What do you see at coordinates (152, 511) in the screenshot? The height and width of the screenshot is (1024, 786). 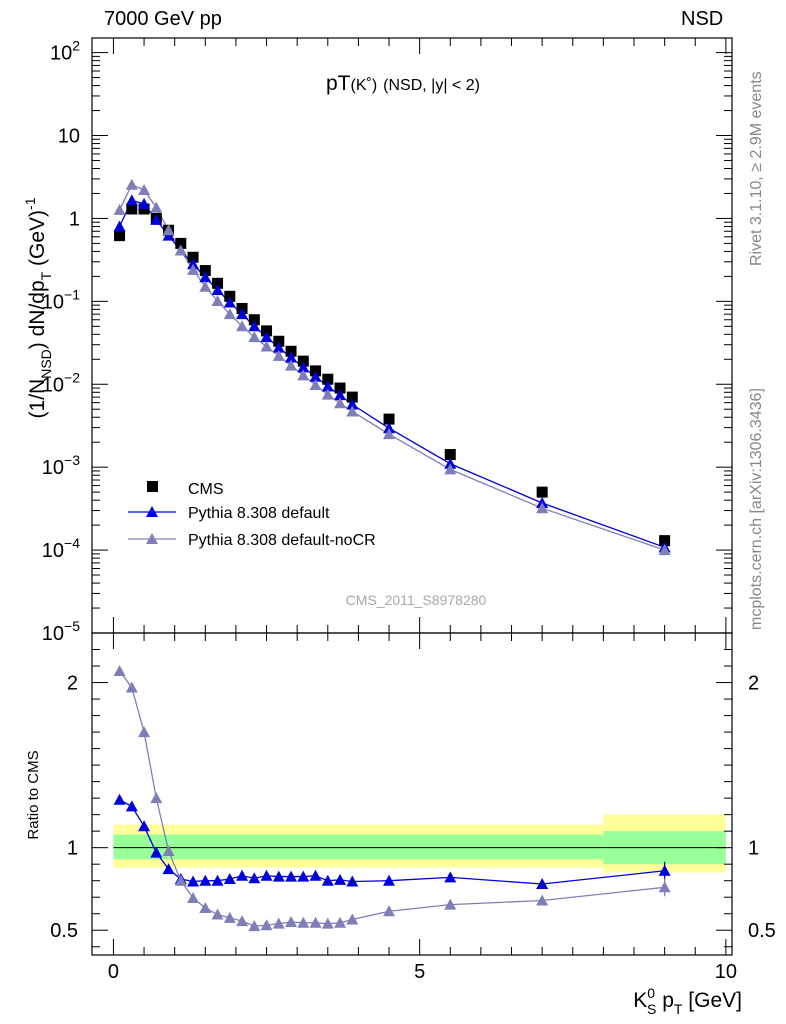 I see `legend-marker-default` at bounding box center [152, 511].